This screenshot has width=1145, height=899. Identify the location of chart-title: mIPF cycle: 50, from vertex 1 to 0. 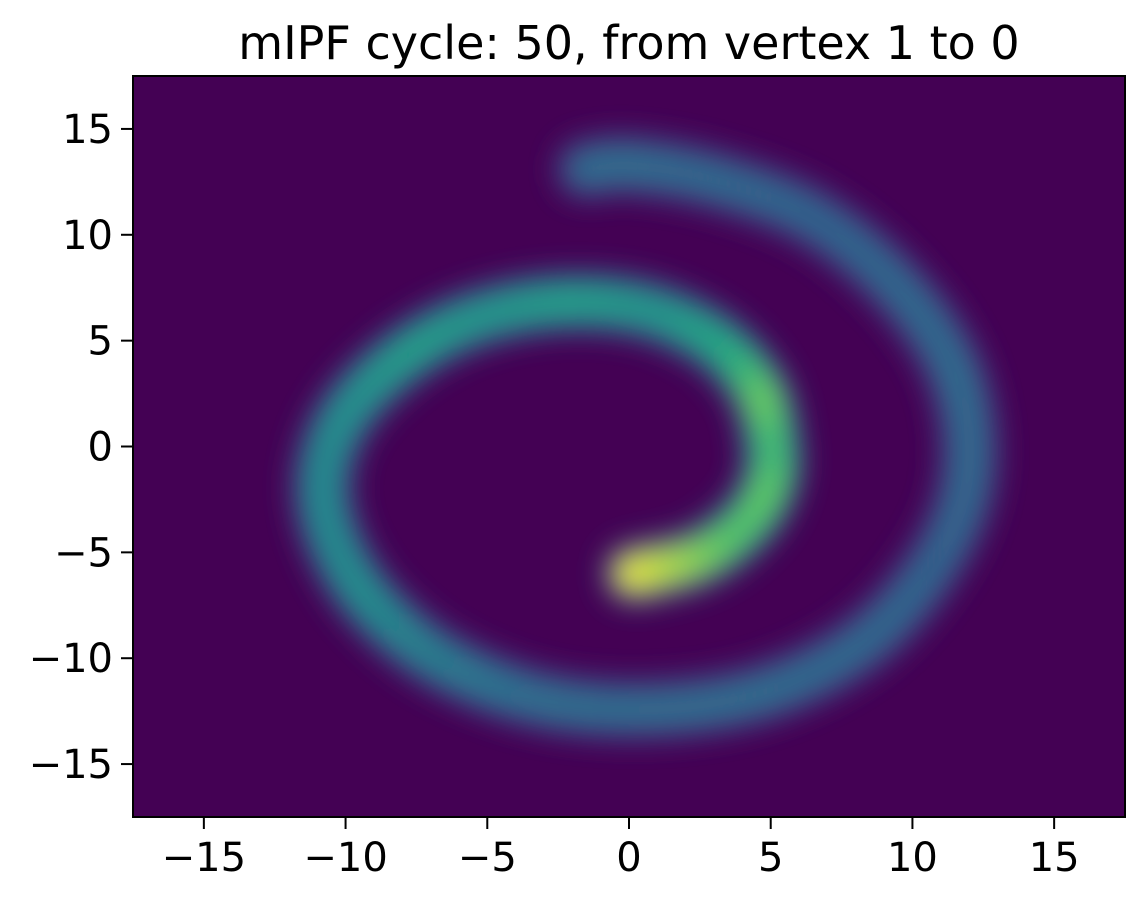
(628, 43).